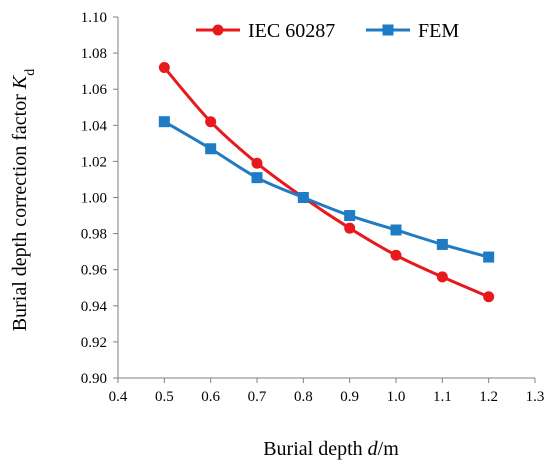 The height and width of the screenshot is (465, 550). I want to click on x-tick-label: 0.7, so click(257, 397).